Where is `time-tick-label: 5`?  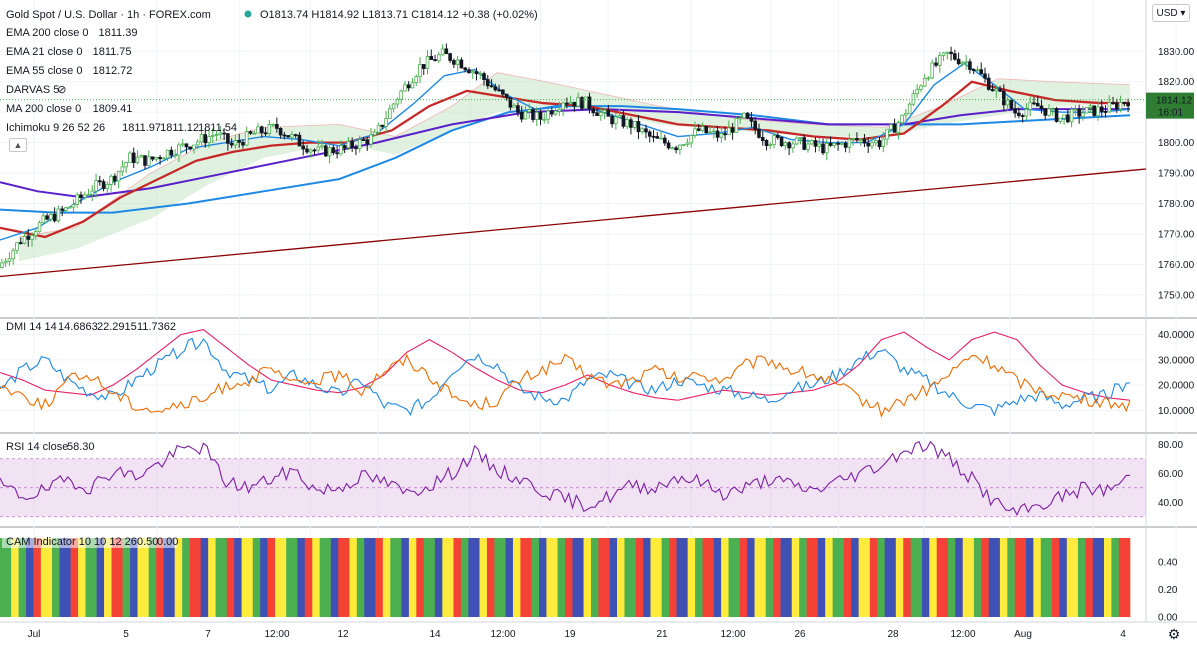 time-tick-label: 5 is located at coordinates (126, 634).